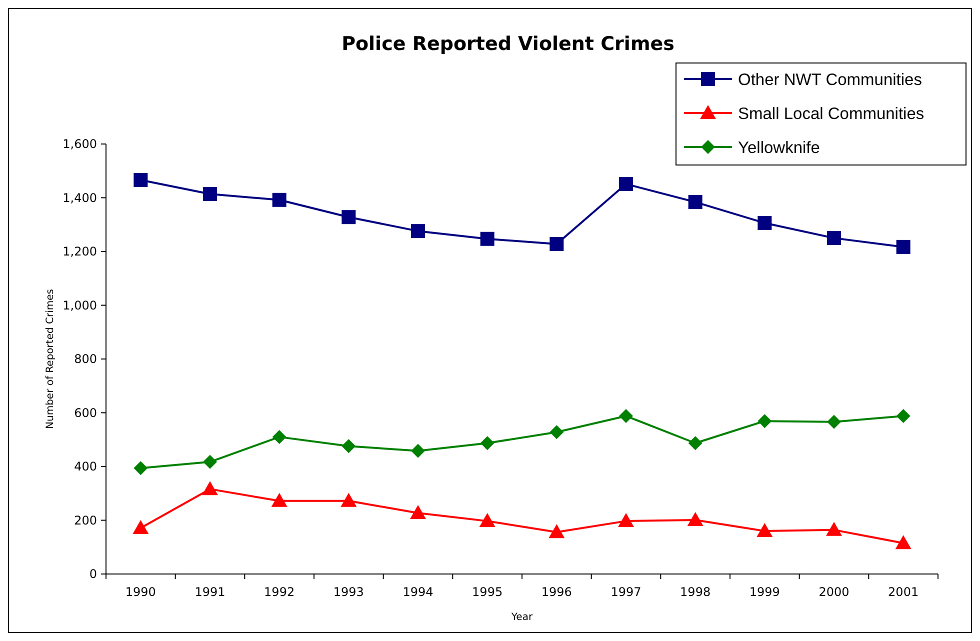  I want to click on legend-label: Small Local Communities, so click(831, 113).